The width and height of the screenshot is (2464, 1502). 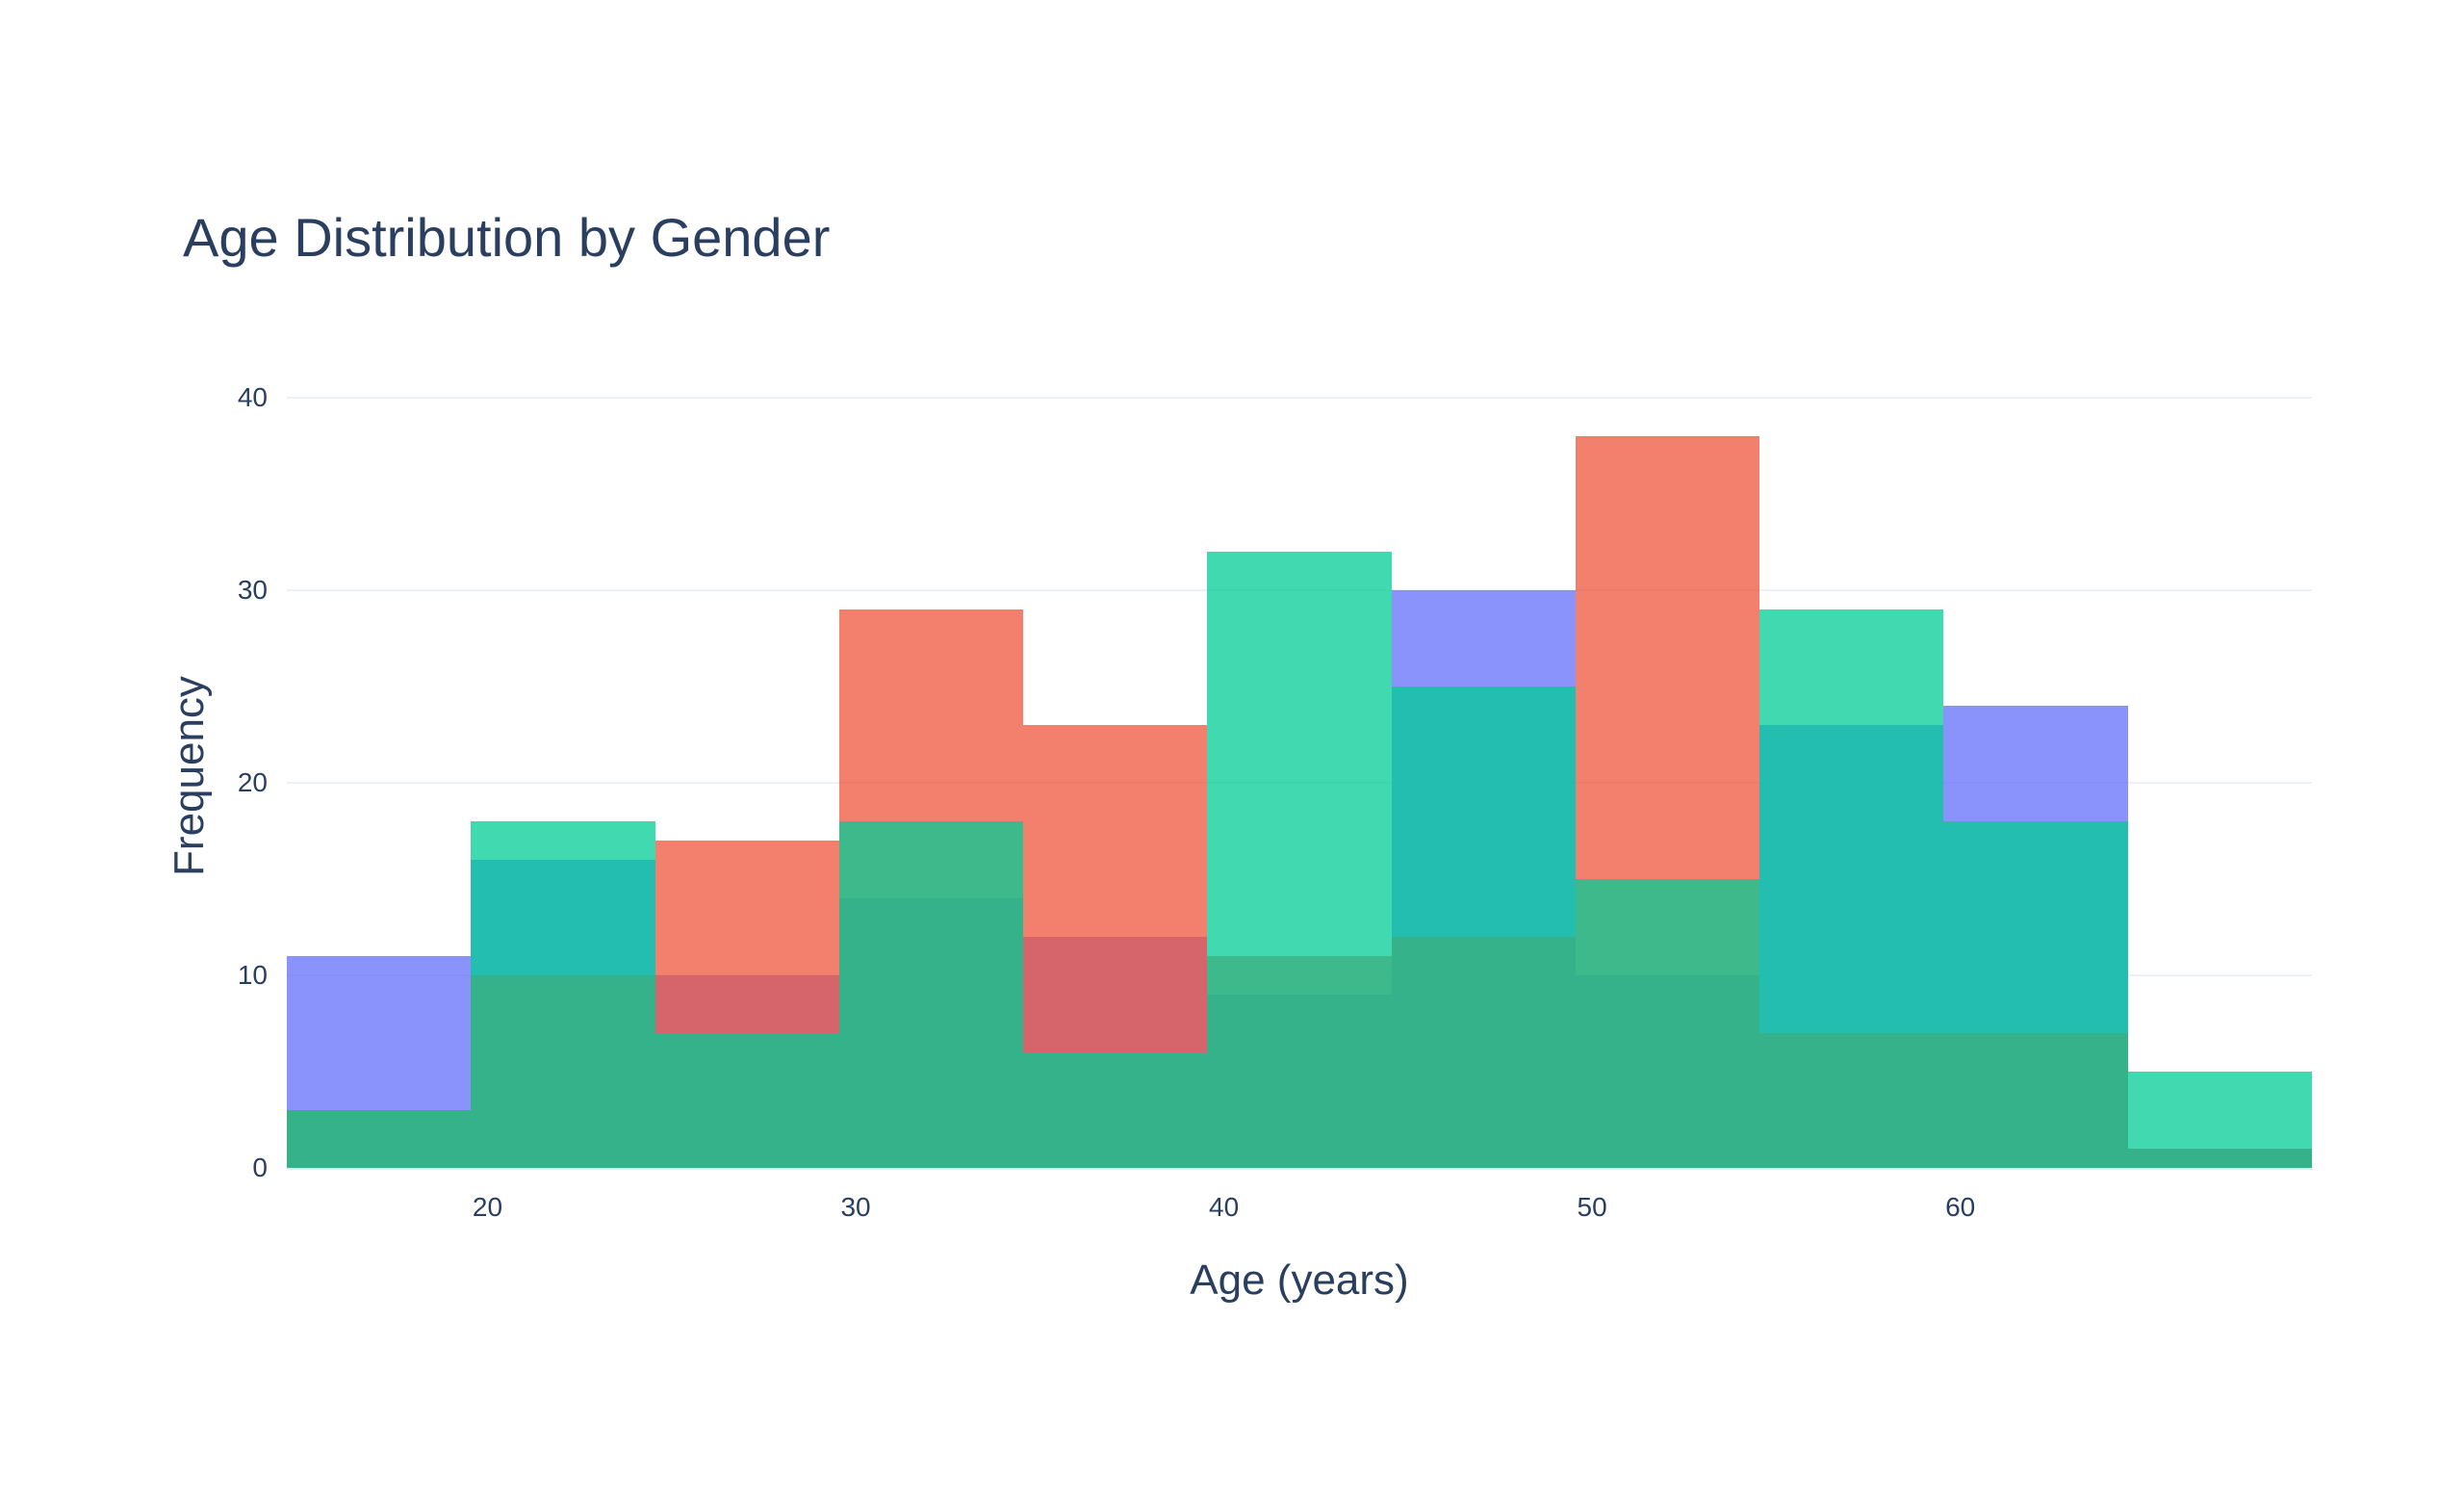 I want to click on y-tick-label-20: 20, so click(x=252, y=782).